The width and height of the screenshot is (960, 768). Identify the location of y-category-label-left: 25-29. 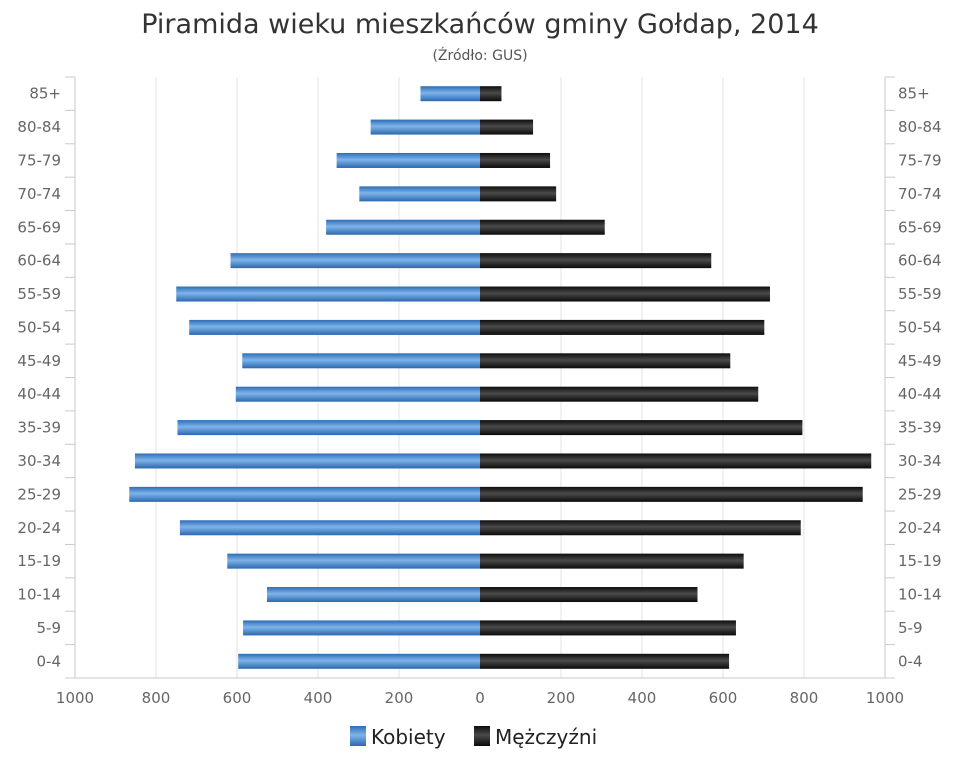
(39, 494).